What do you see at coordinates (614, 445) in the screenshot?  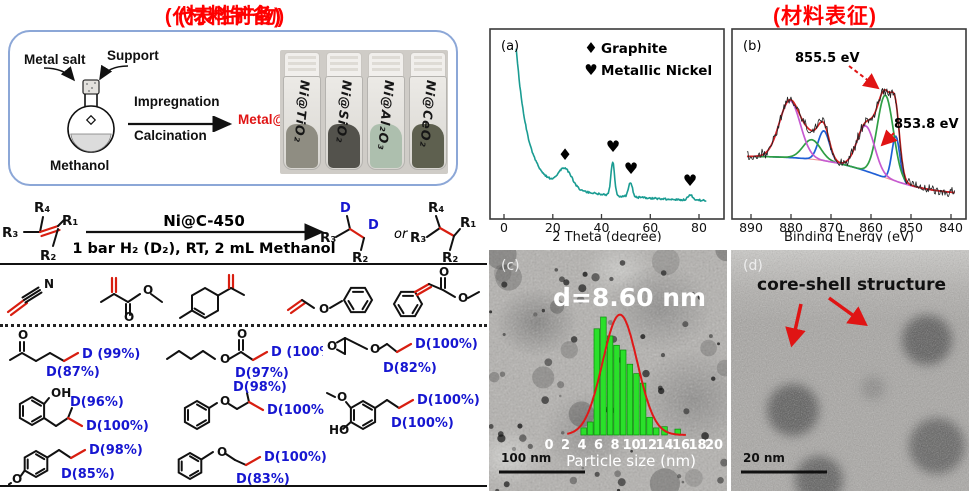 I see `svg-text: 8` at bounding box center [614, 445].